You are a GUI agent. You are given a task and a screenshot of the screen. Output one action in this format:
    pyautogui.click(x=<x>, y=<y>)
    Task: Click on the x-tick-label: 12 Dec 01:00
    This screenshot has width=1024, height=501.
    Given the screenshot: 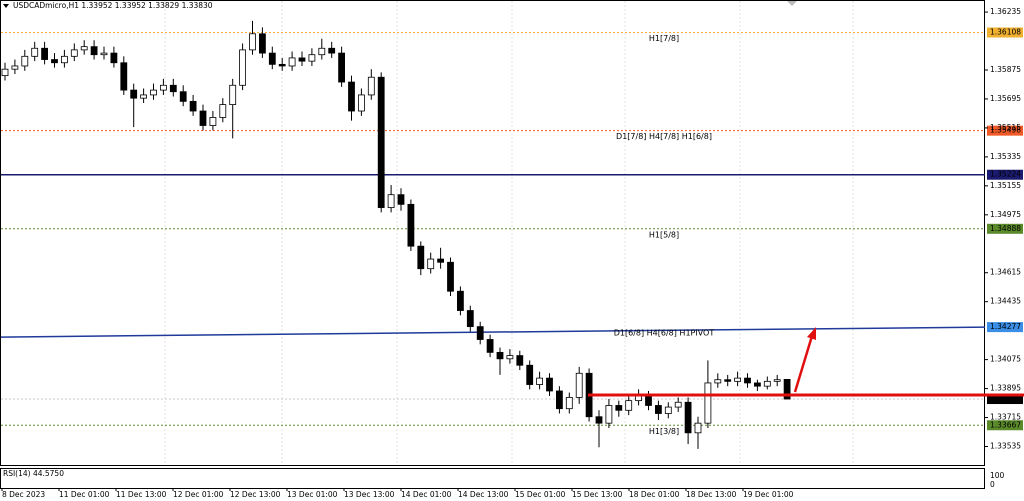 What is the action you would take?
    pyautogui.click(x=198, y=494)
    